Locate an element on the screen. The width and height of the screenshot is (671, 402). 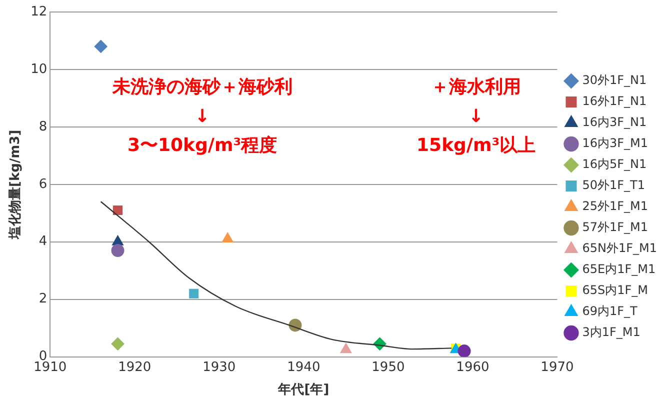
legend-label: 16内3F_N1 is located at coordinates (614, 122).